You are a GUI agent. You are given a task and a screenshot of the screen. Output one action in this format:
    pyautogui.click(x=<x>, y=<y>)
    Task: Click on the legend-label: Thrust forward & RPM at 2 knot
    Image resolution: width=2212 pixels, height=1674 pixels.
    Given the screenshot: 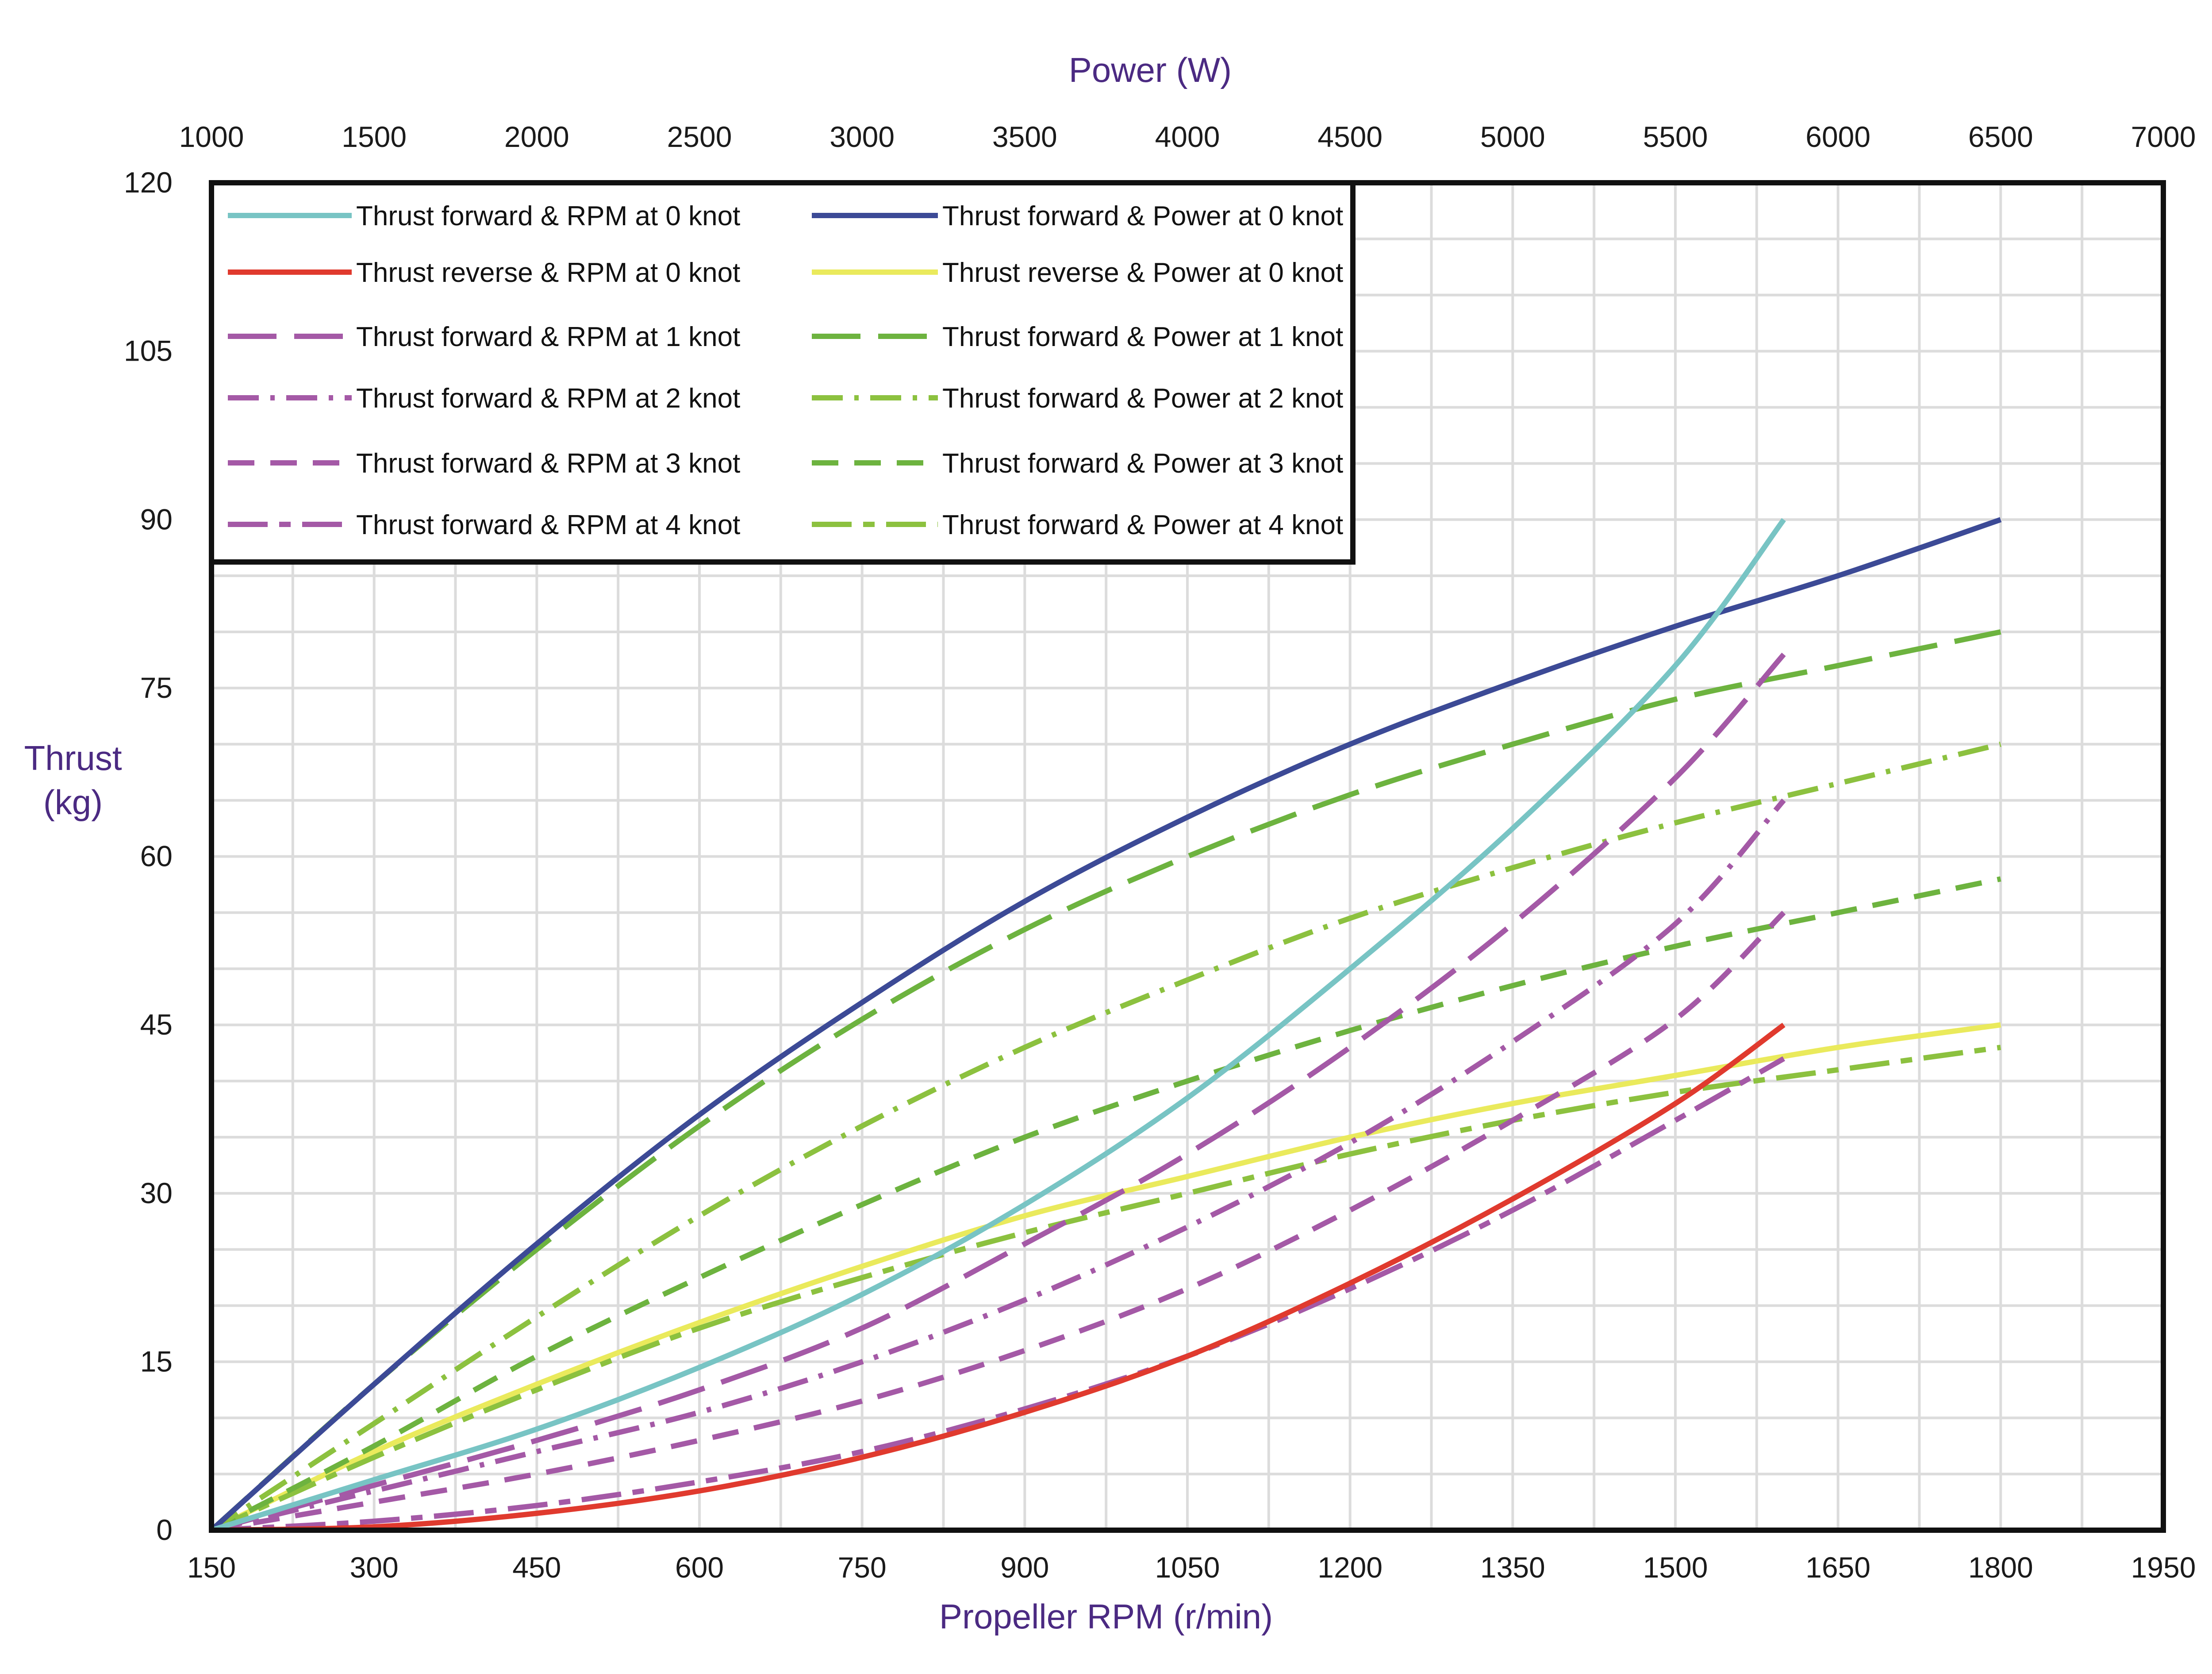 What is the action you would take?
    pyautogui.click(x=548, y=398)
    